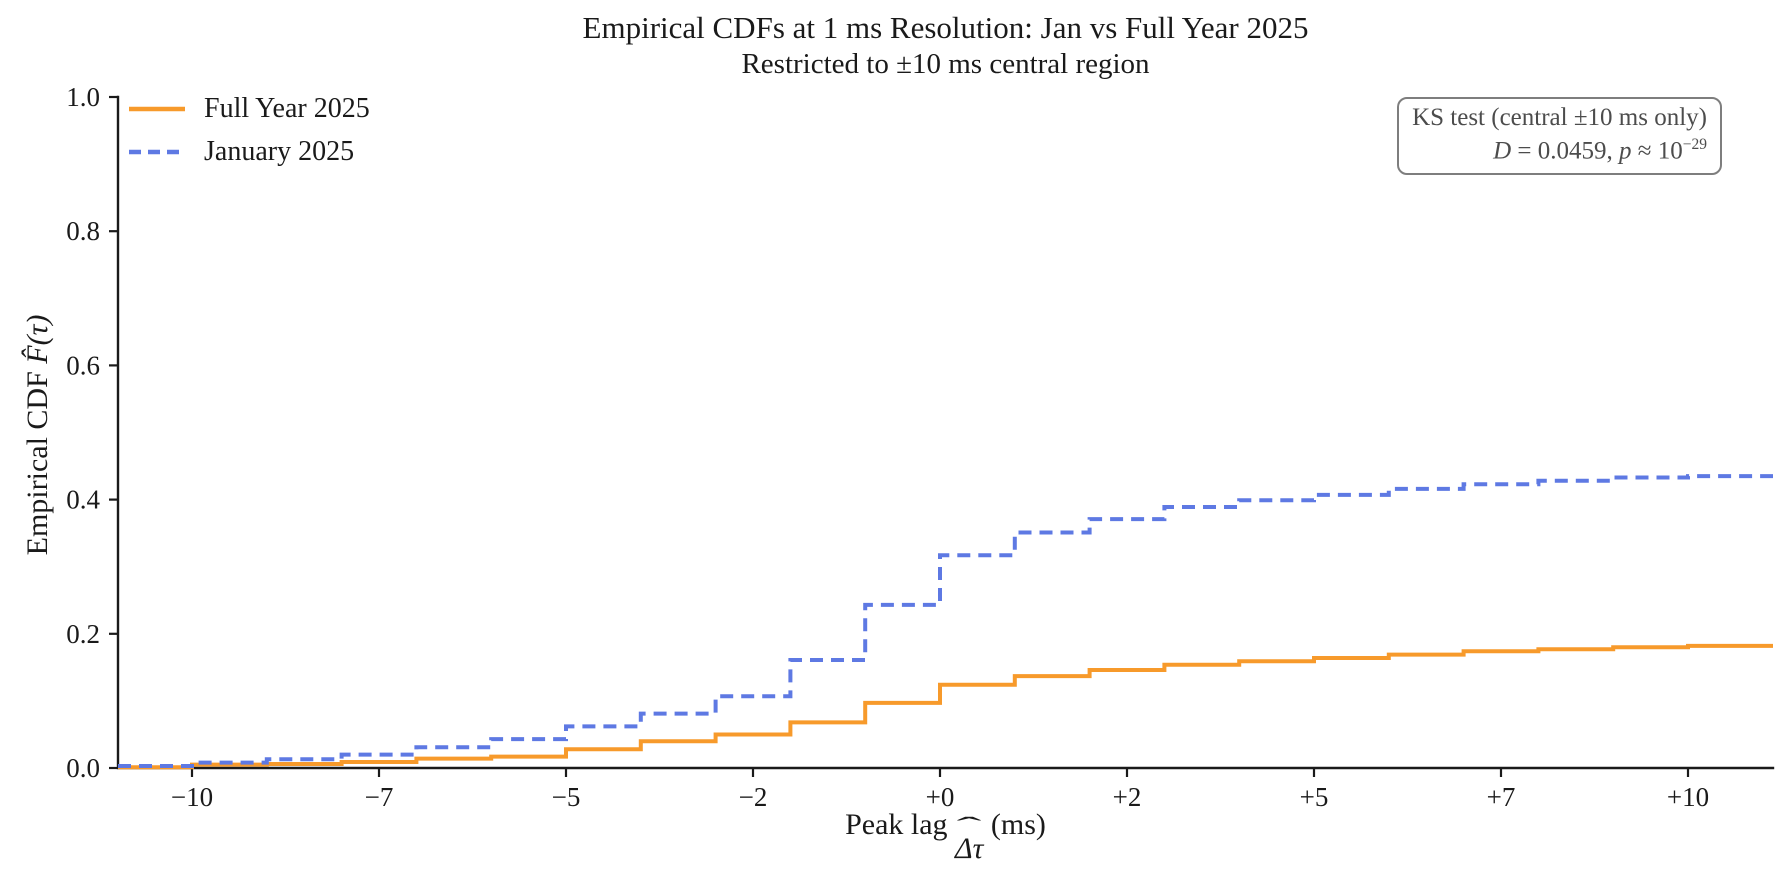 This screenshot has width=1780, height=880. Describe the element at coordinates (969, 827) in the screenshot. I see `widehat-accent: ˆ` at that location.